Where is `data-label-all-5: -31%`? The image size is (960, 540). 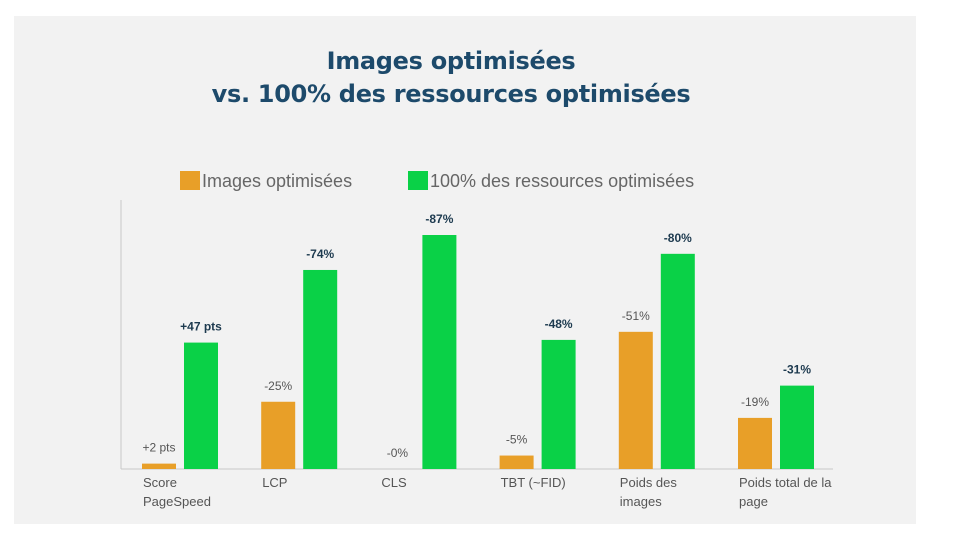 data-label-all-5: -31% is located at coordinates (797, 370).